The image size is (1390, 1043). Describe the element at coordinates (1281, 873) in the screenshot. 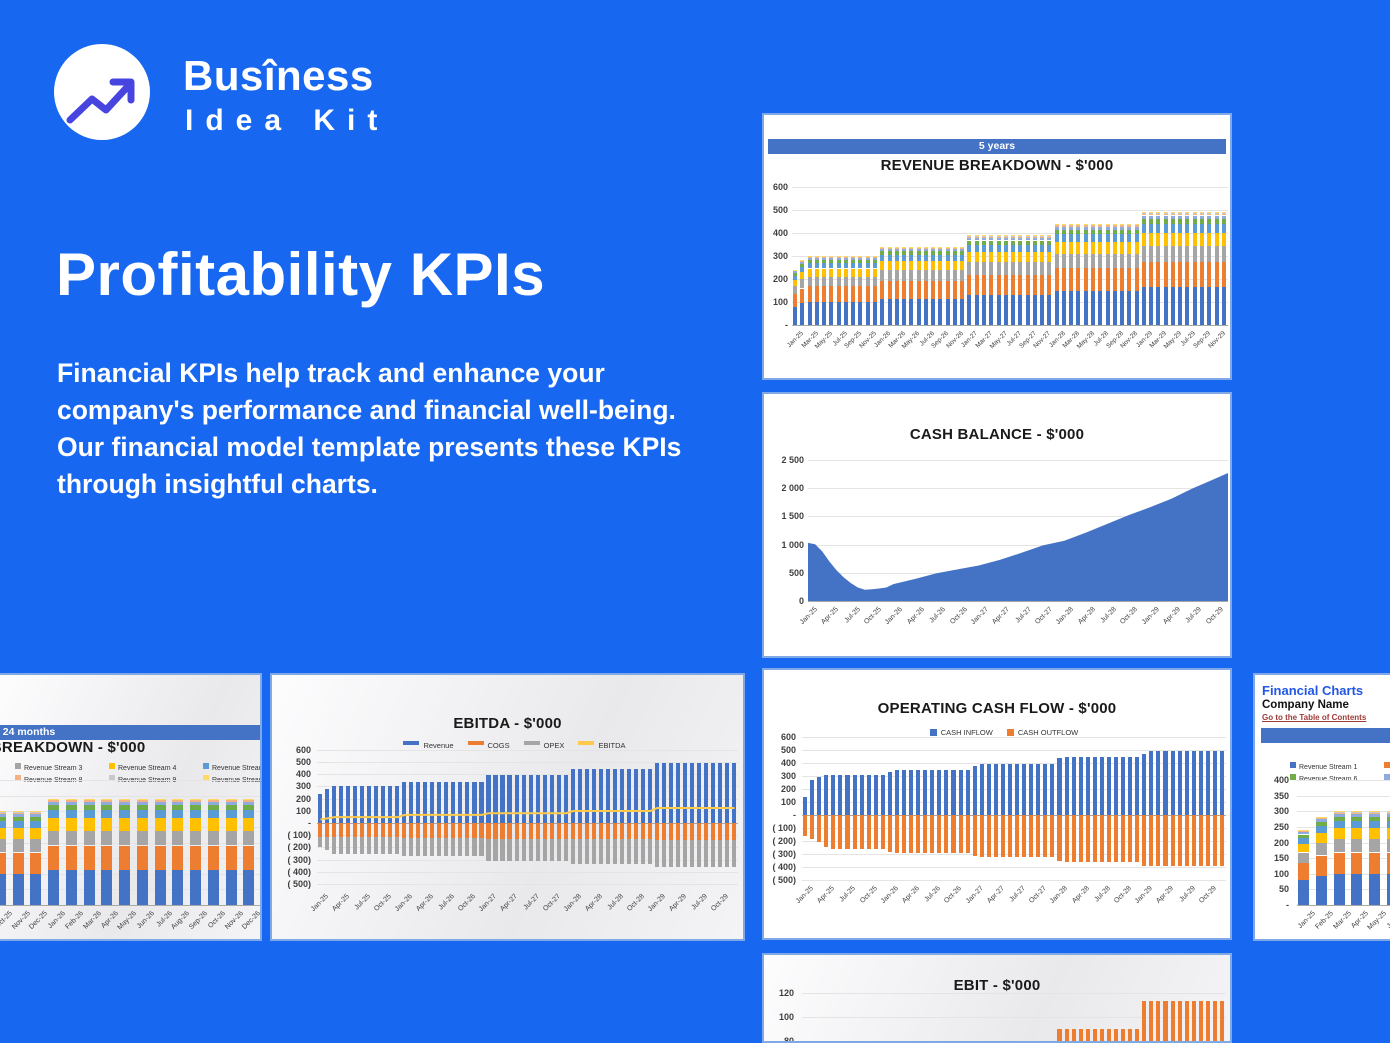

I see `y-tick-label: 100` at that location.